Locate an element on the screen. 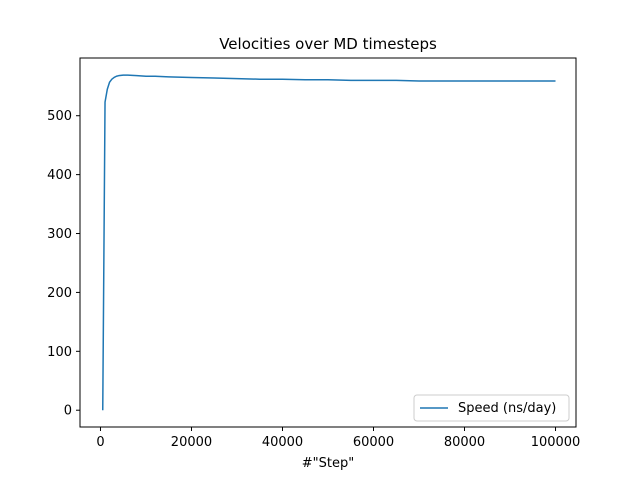 The height and width of the screenshot is (480, 640). y-tick-label: 0 is located at coordinates (68, 411).